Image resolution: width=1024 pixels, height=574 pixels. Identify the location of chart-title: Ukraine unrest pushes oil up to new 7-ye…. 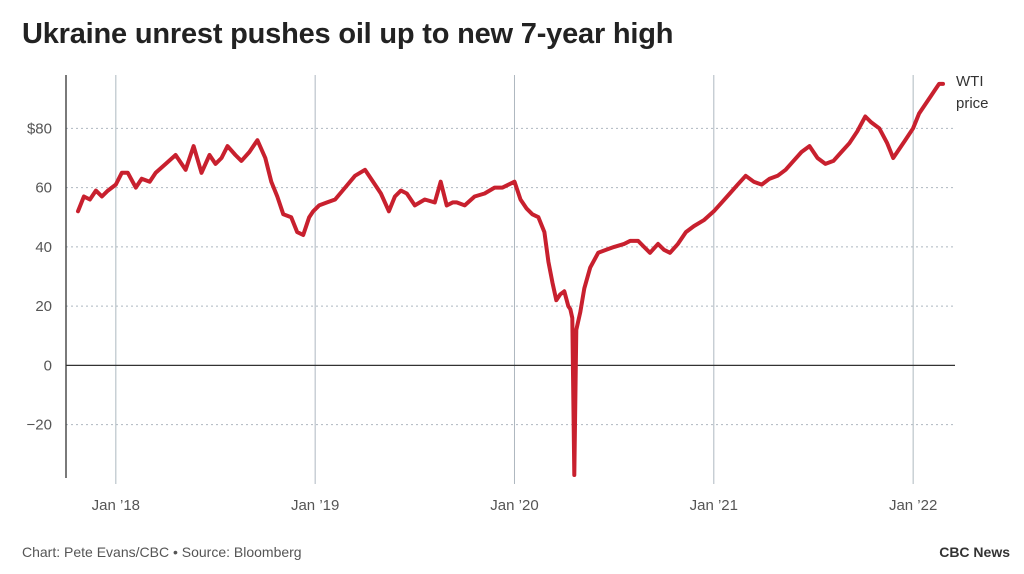
(348, 34).